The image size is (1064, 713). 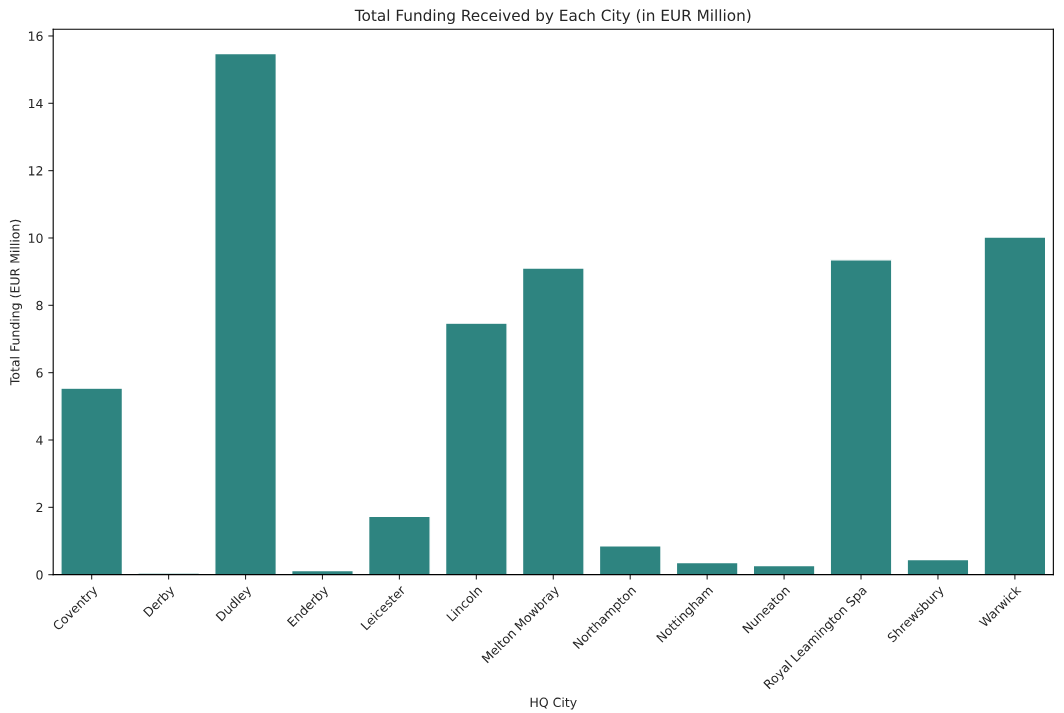 I want to click on y-axis-title: Total Funding (EUR Million), so click(x=16, y=302).